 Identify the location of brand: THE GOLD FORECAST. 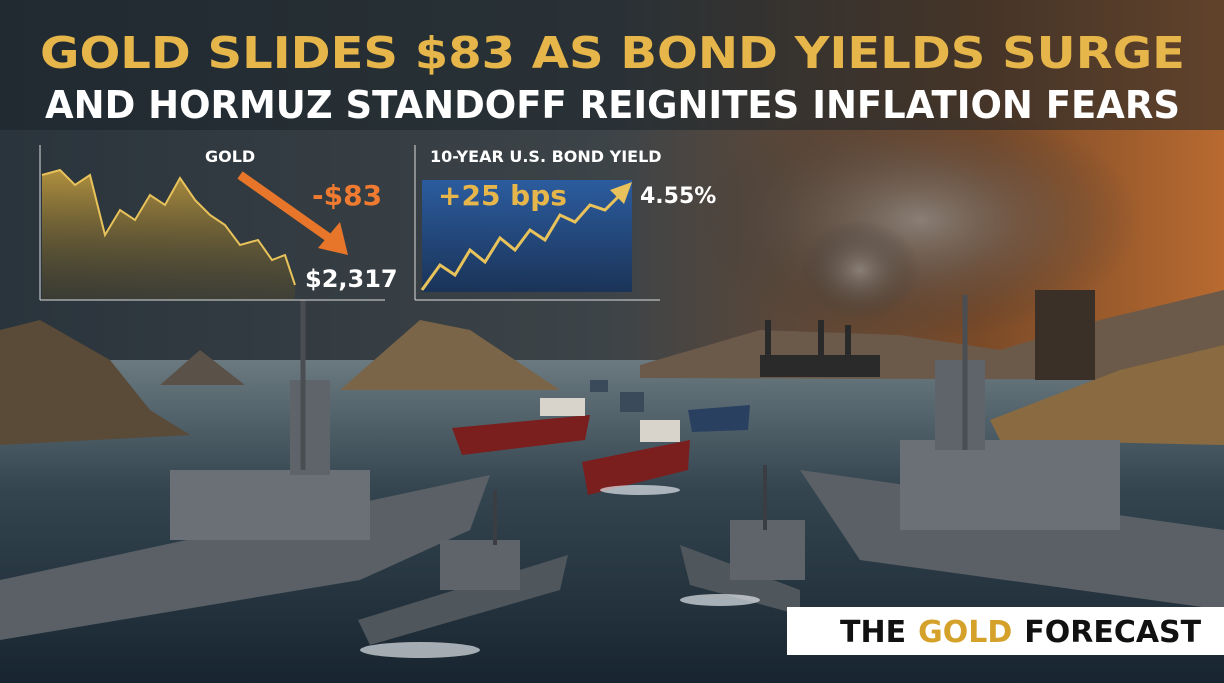
(1021, 632).